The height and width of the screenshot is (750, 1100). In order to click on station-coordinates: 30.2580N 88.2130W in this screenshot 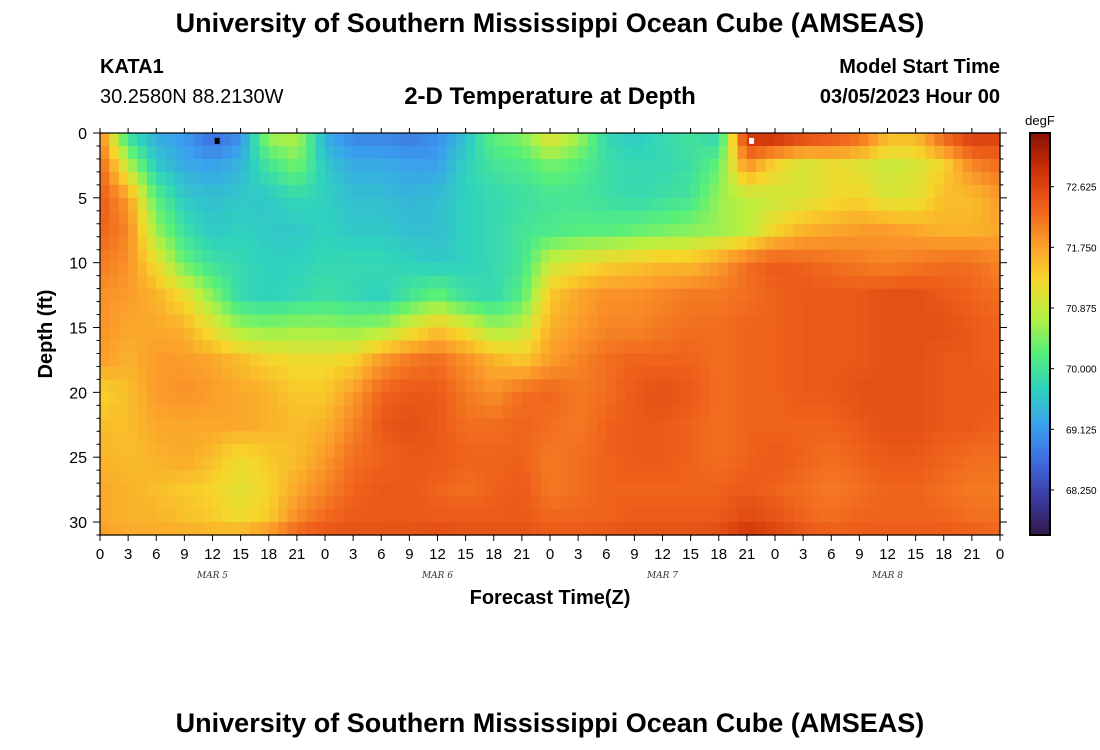, I will do `click(192, 97)`.